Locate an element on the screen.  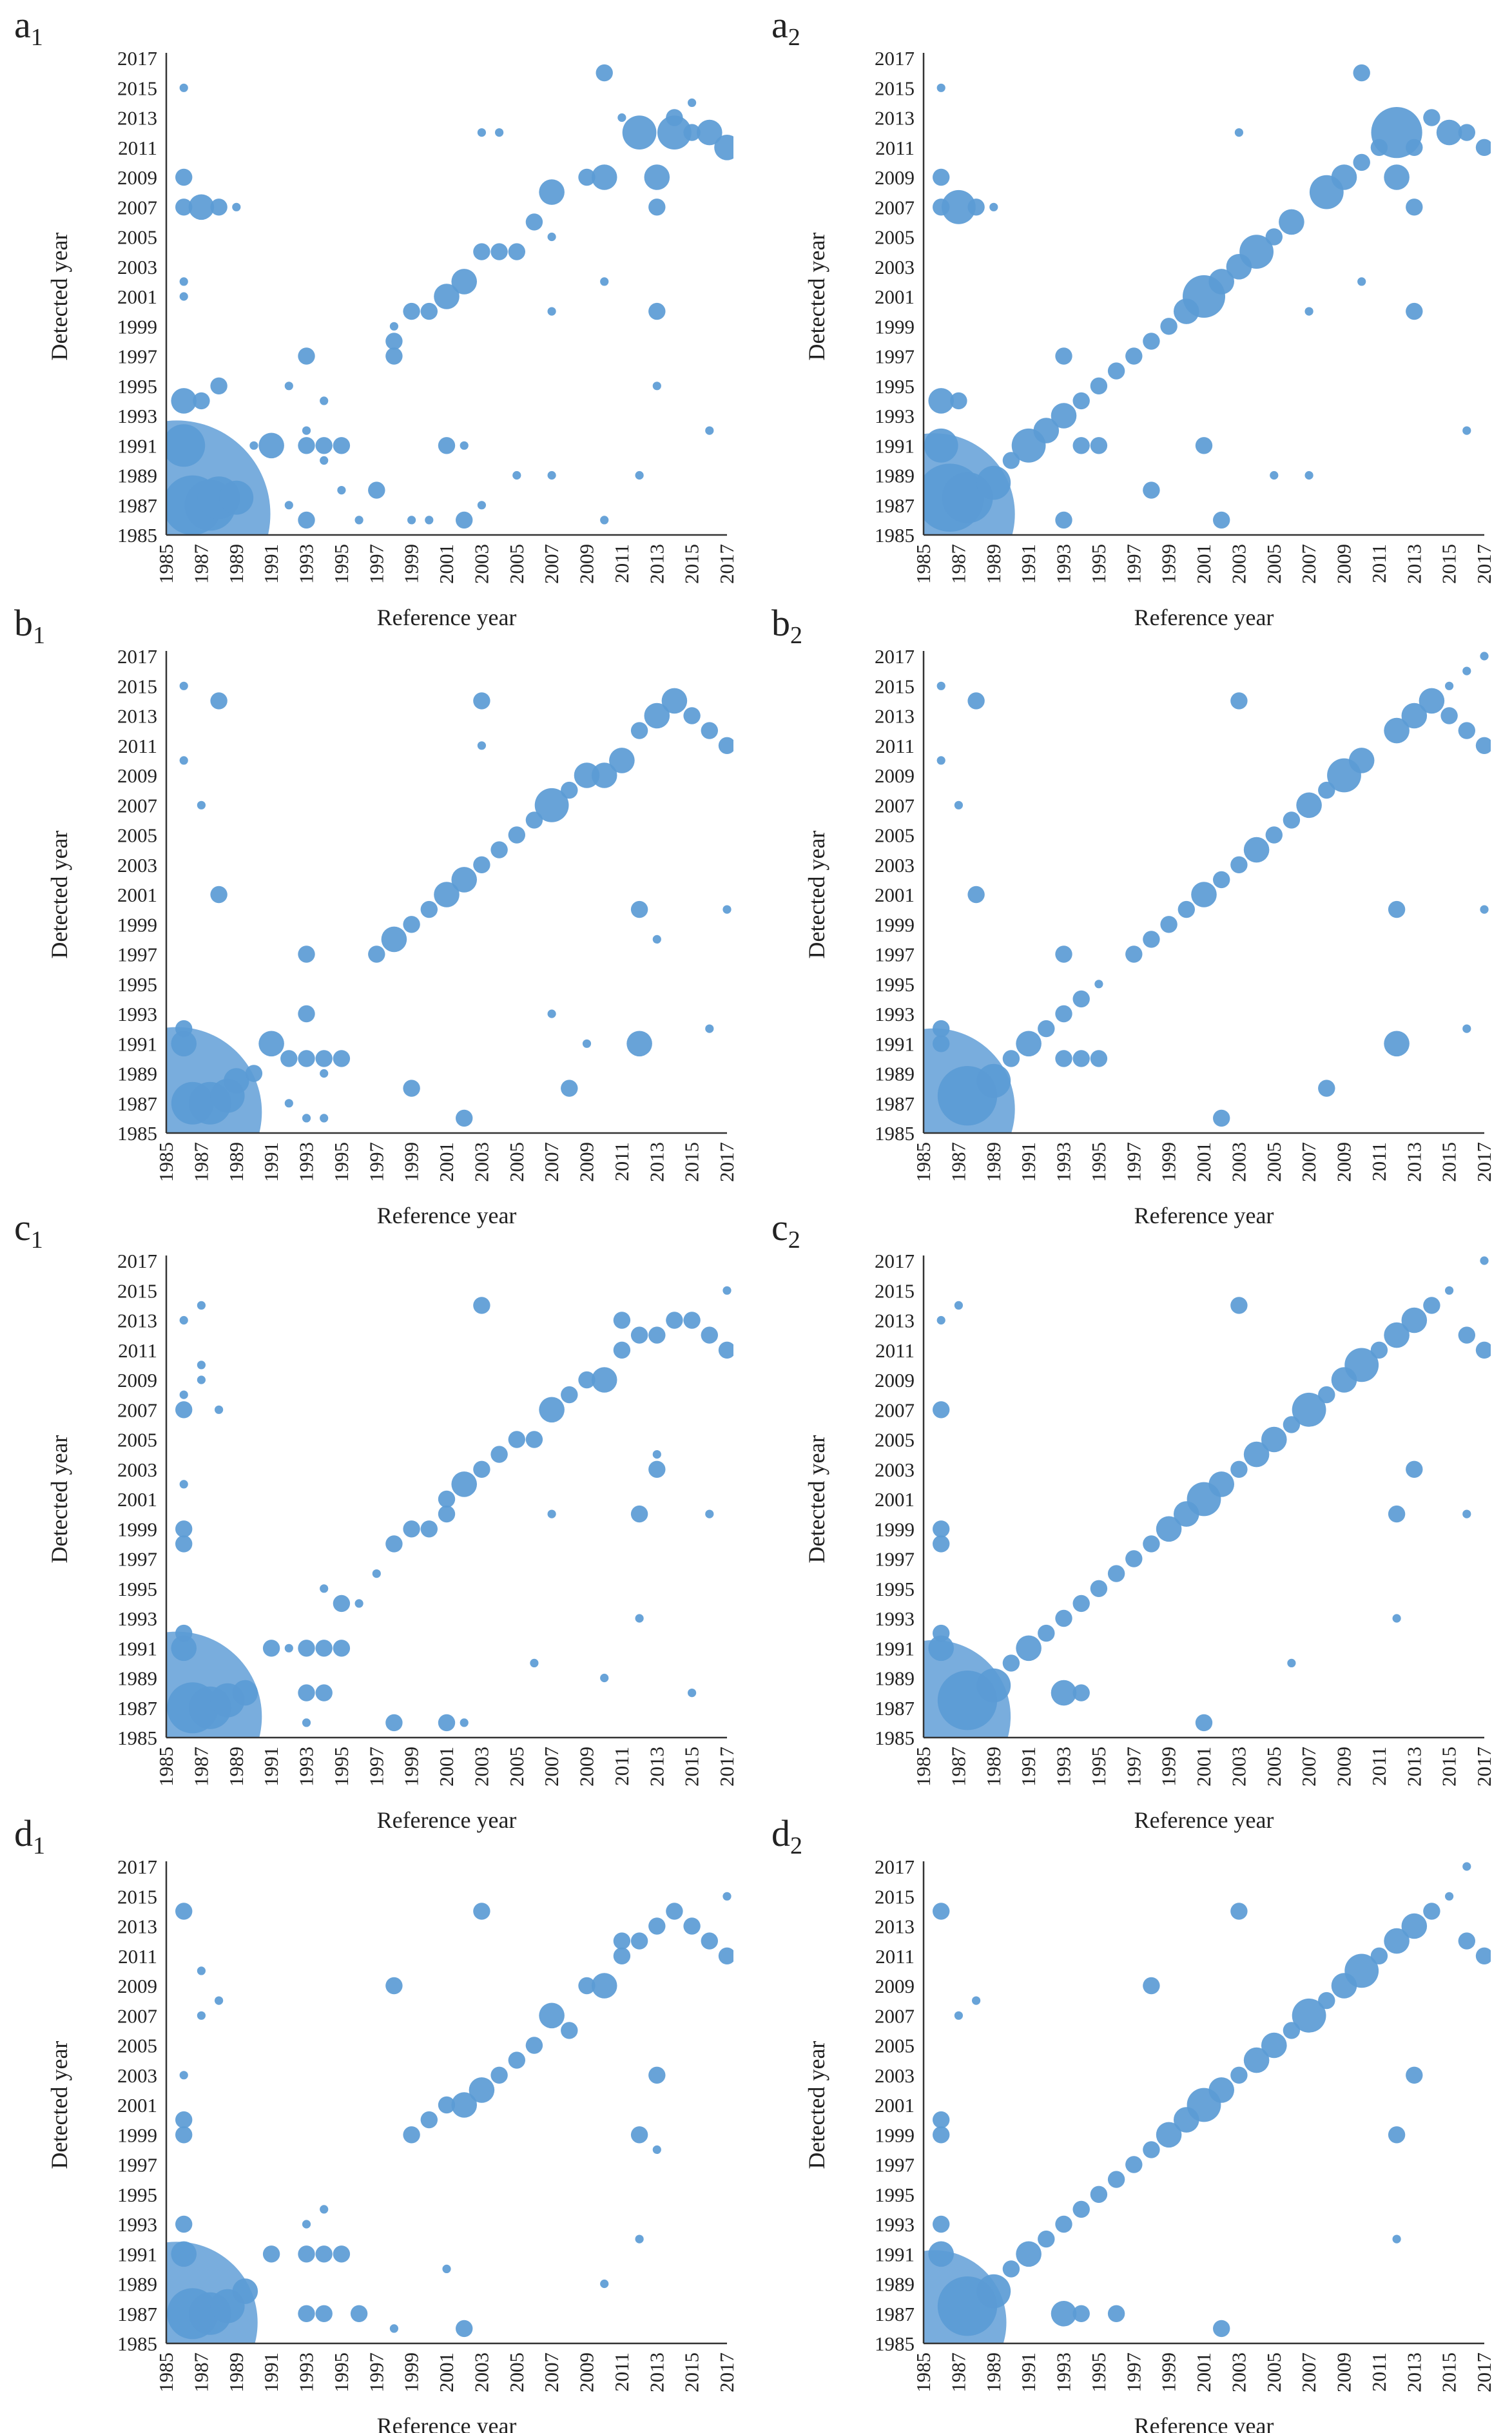
x-tick-label: 1987 is located at coordinates (958, 1767).